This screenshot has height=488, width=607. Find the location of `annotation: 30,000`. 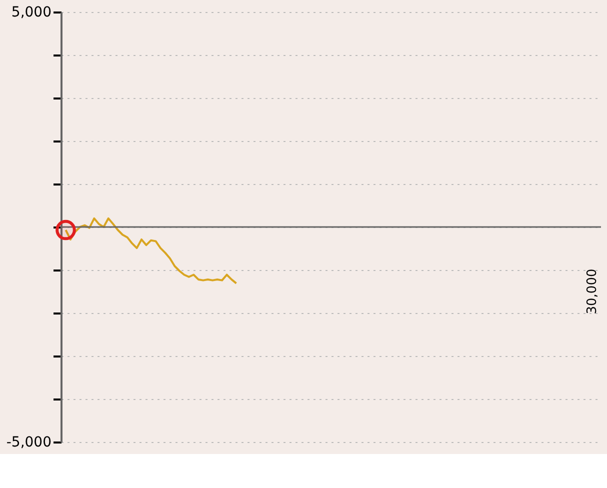

annotation: 30,000 is located at coordinates (592, 291).